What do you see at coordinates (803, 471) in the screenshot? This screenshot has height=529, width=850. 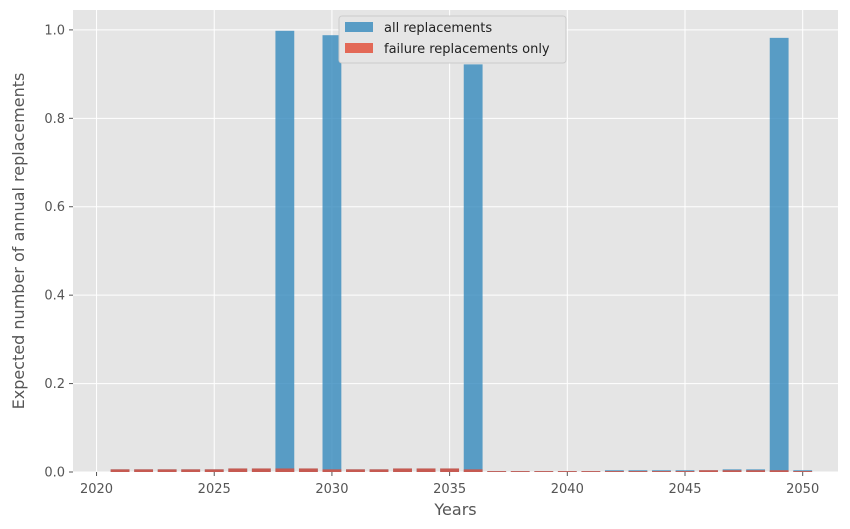 I see `bar-failure-replacements-2050` at bounding box center [803, 471].